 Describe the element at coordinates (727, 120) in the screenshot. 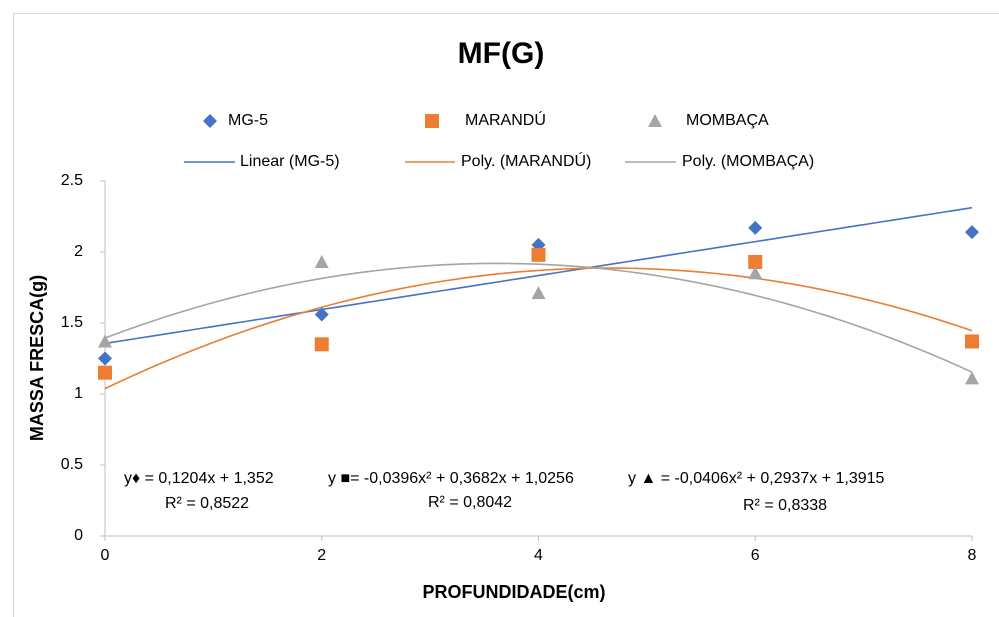

I see `legend-label: MOMBAÇA` at that location.